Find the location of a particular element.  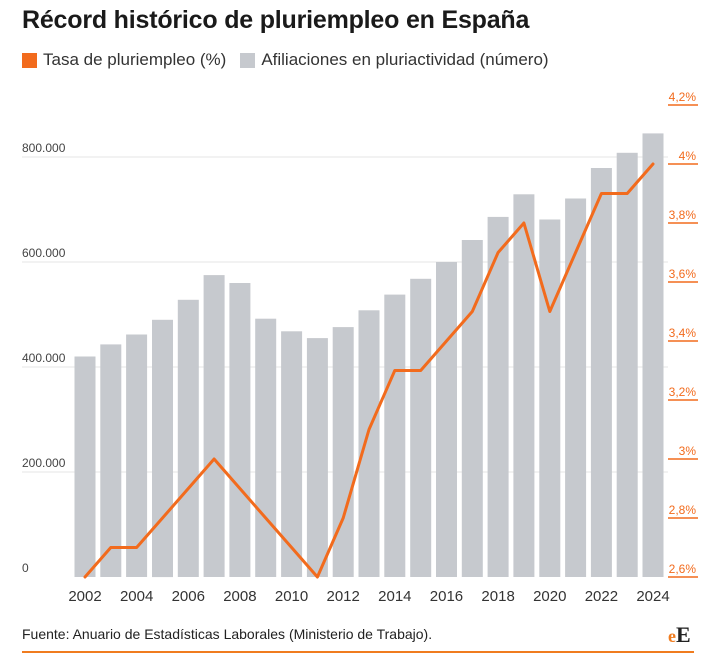

y-right-tick-label: 2,6% is located at coordinates (683, 569).